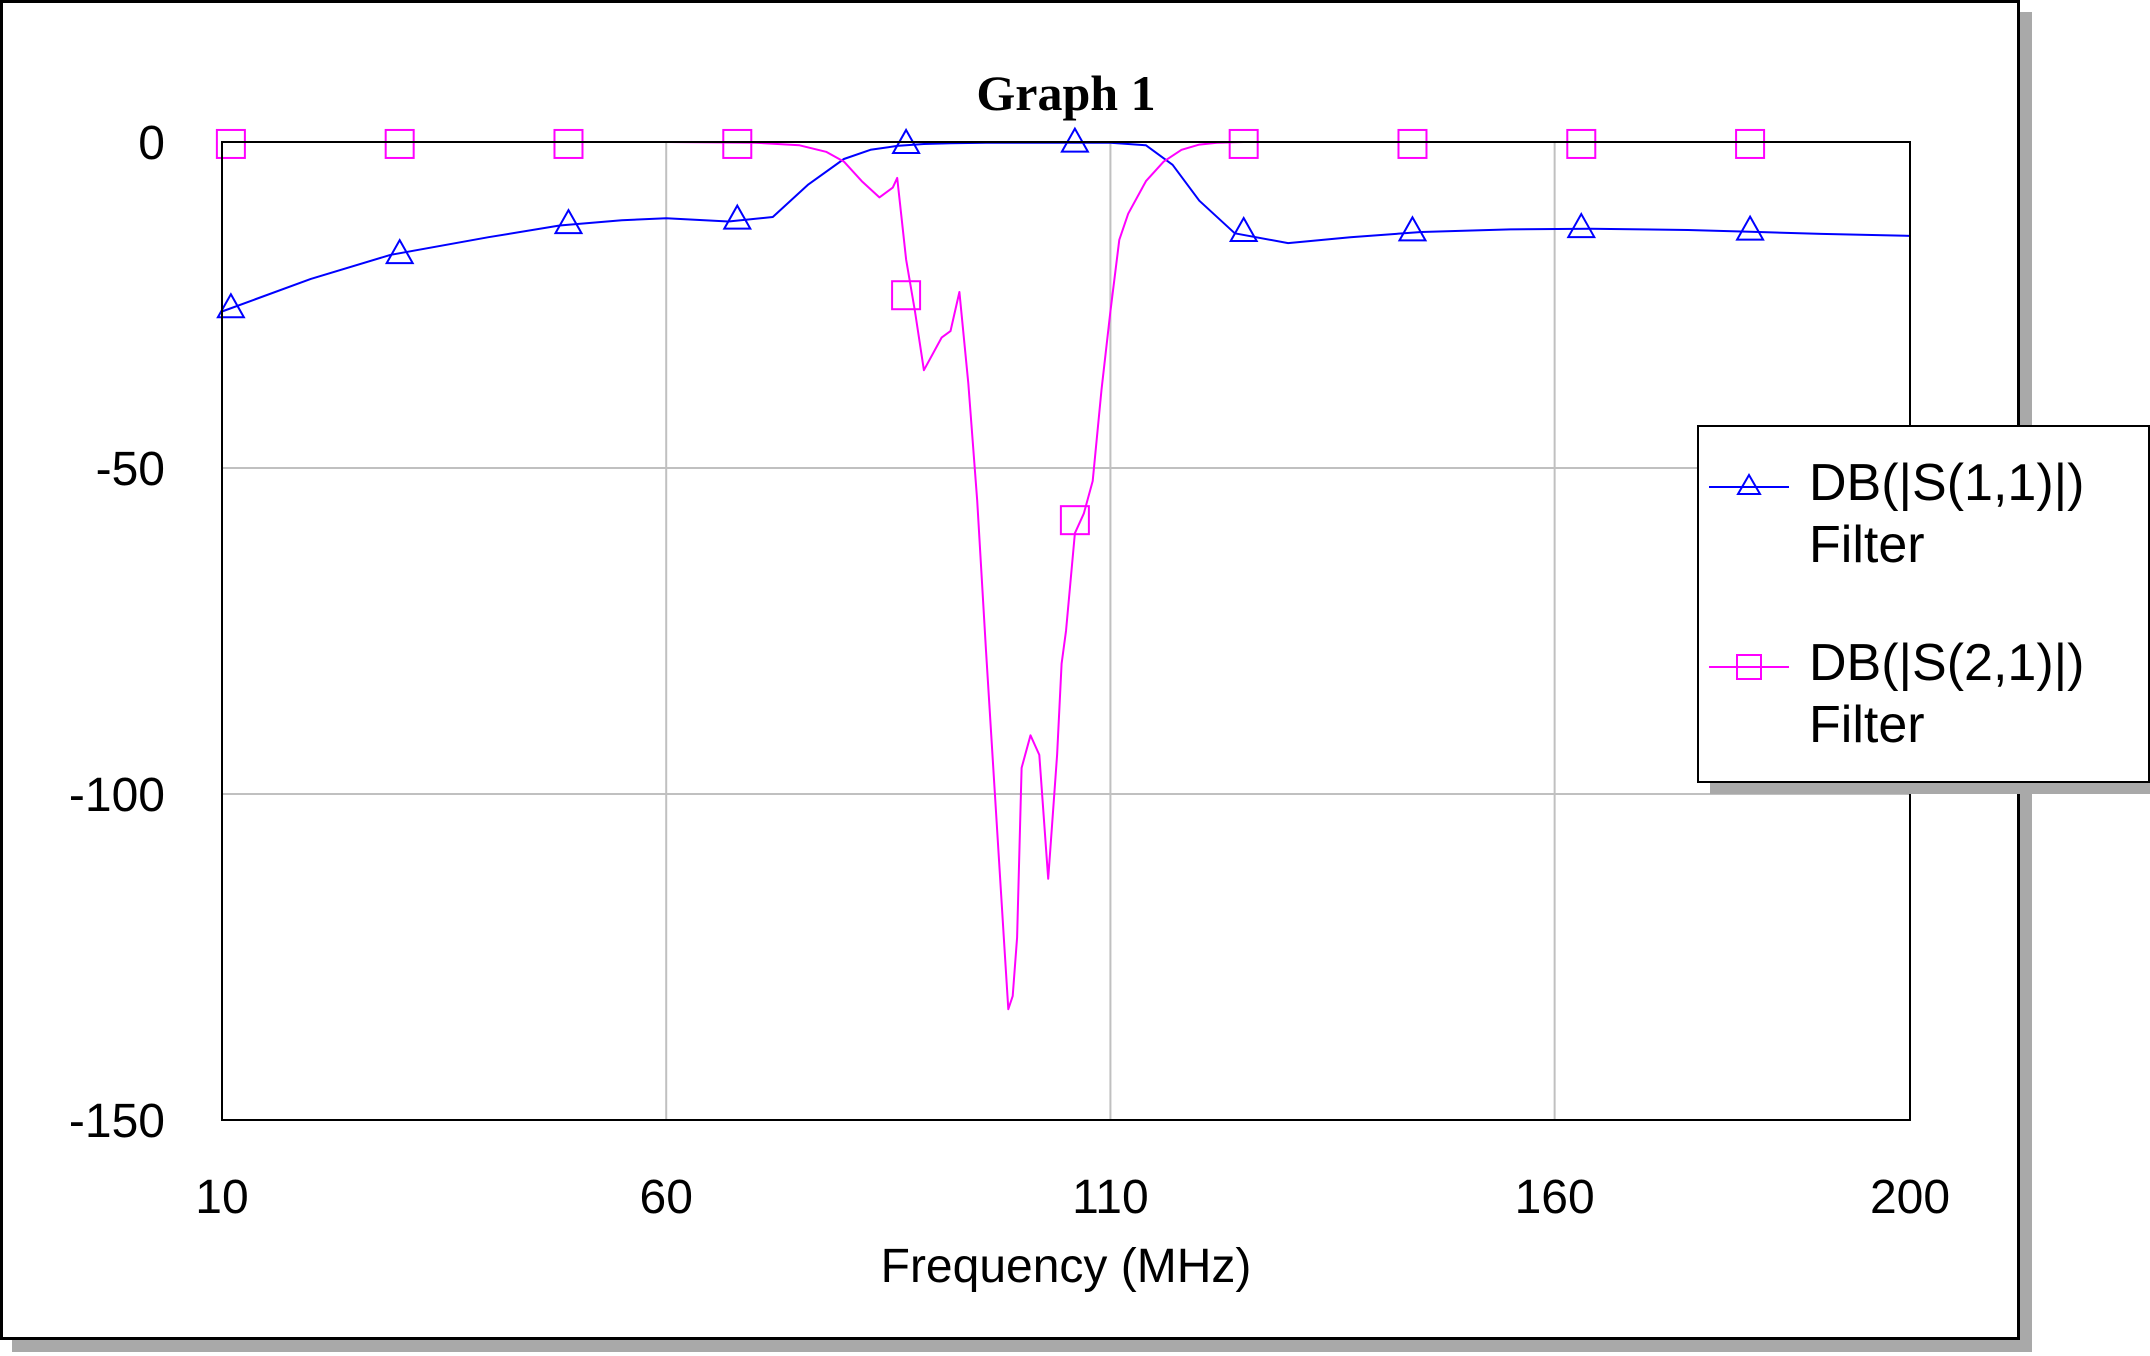  What do you see at coordinates (1947, 483) in the screenshot?
I see `legend-label-s11: DB(|S(1,1)|)` at bounding box center [1947, 483].